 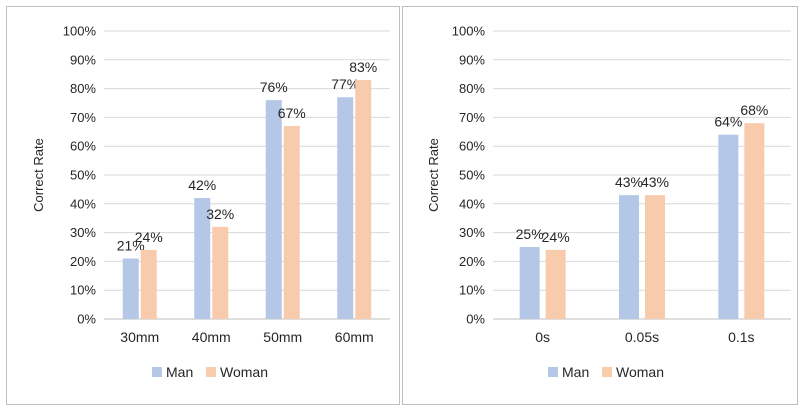 I want to click on data-label: 68%, so click(x=754, y=110).